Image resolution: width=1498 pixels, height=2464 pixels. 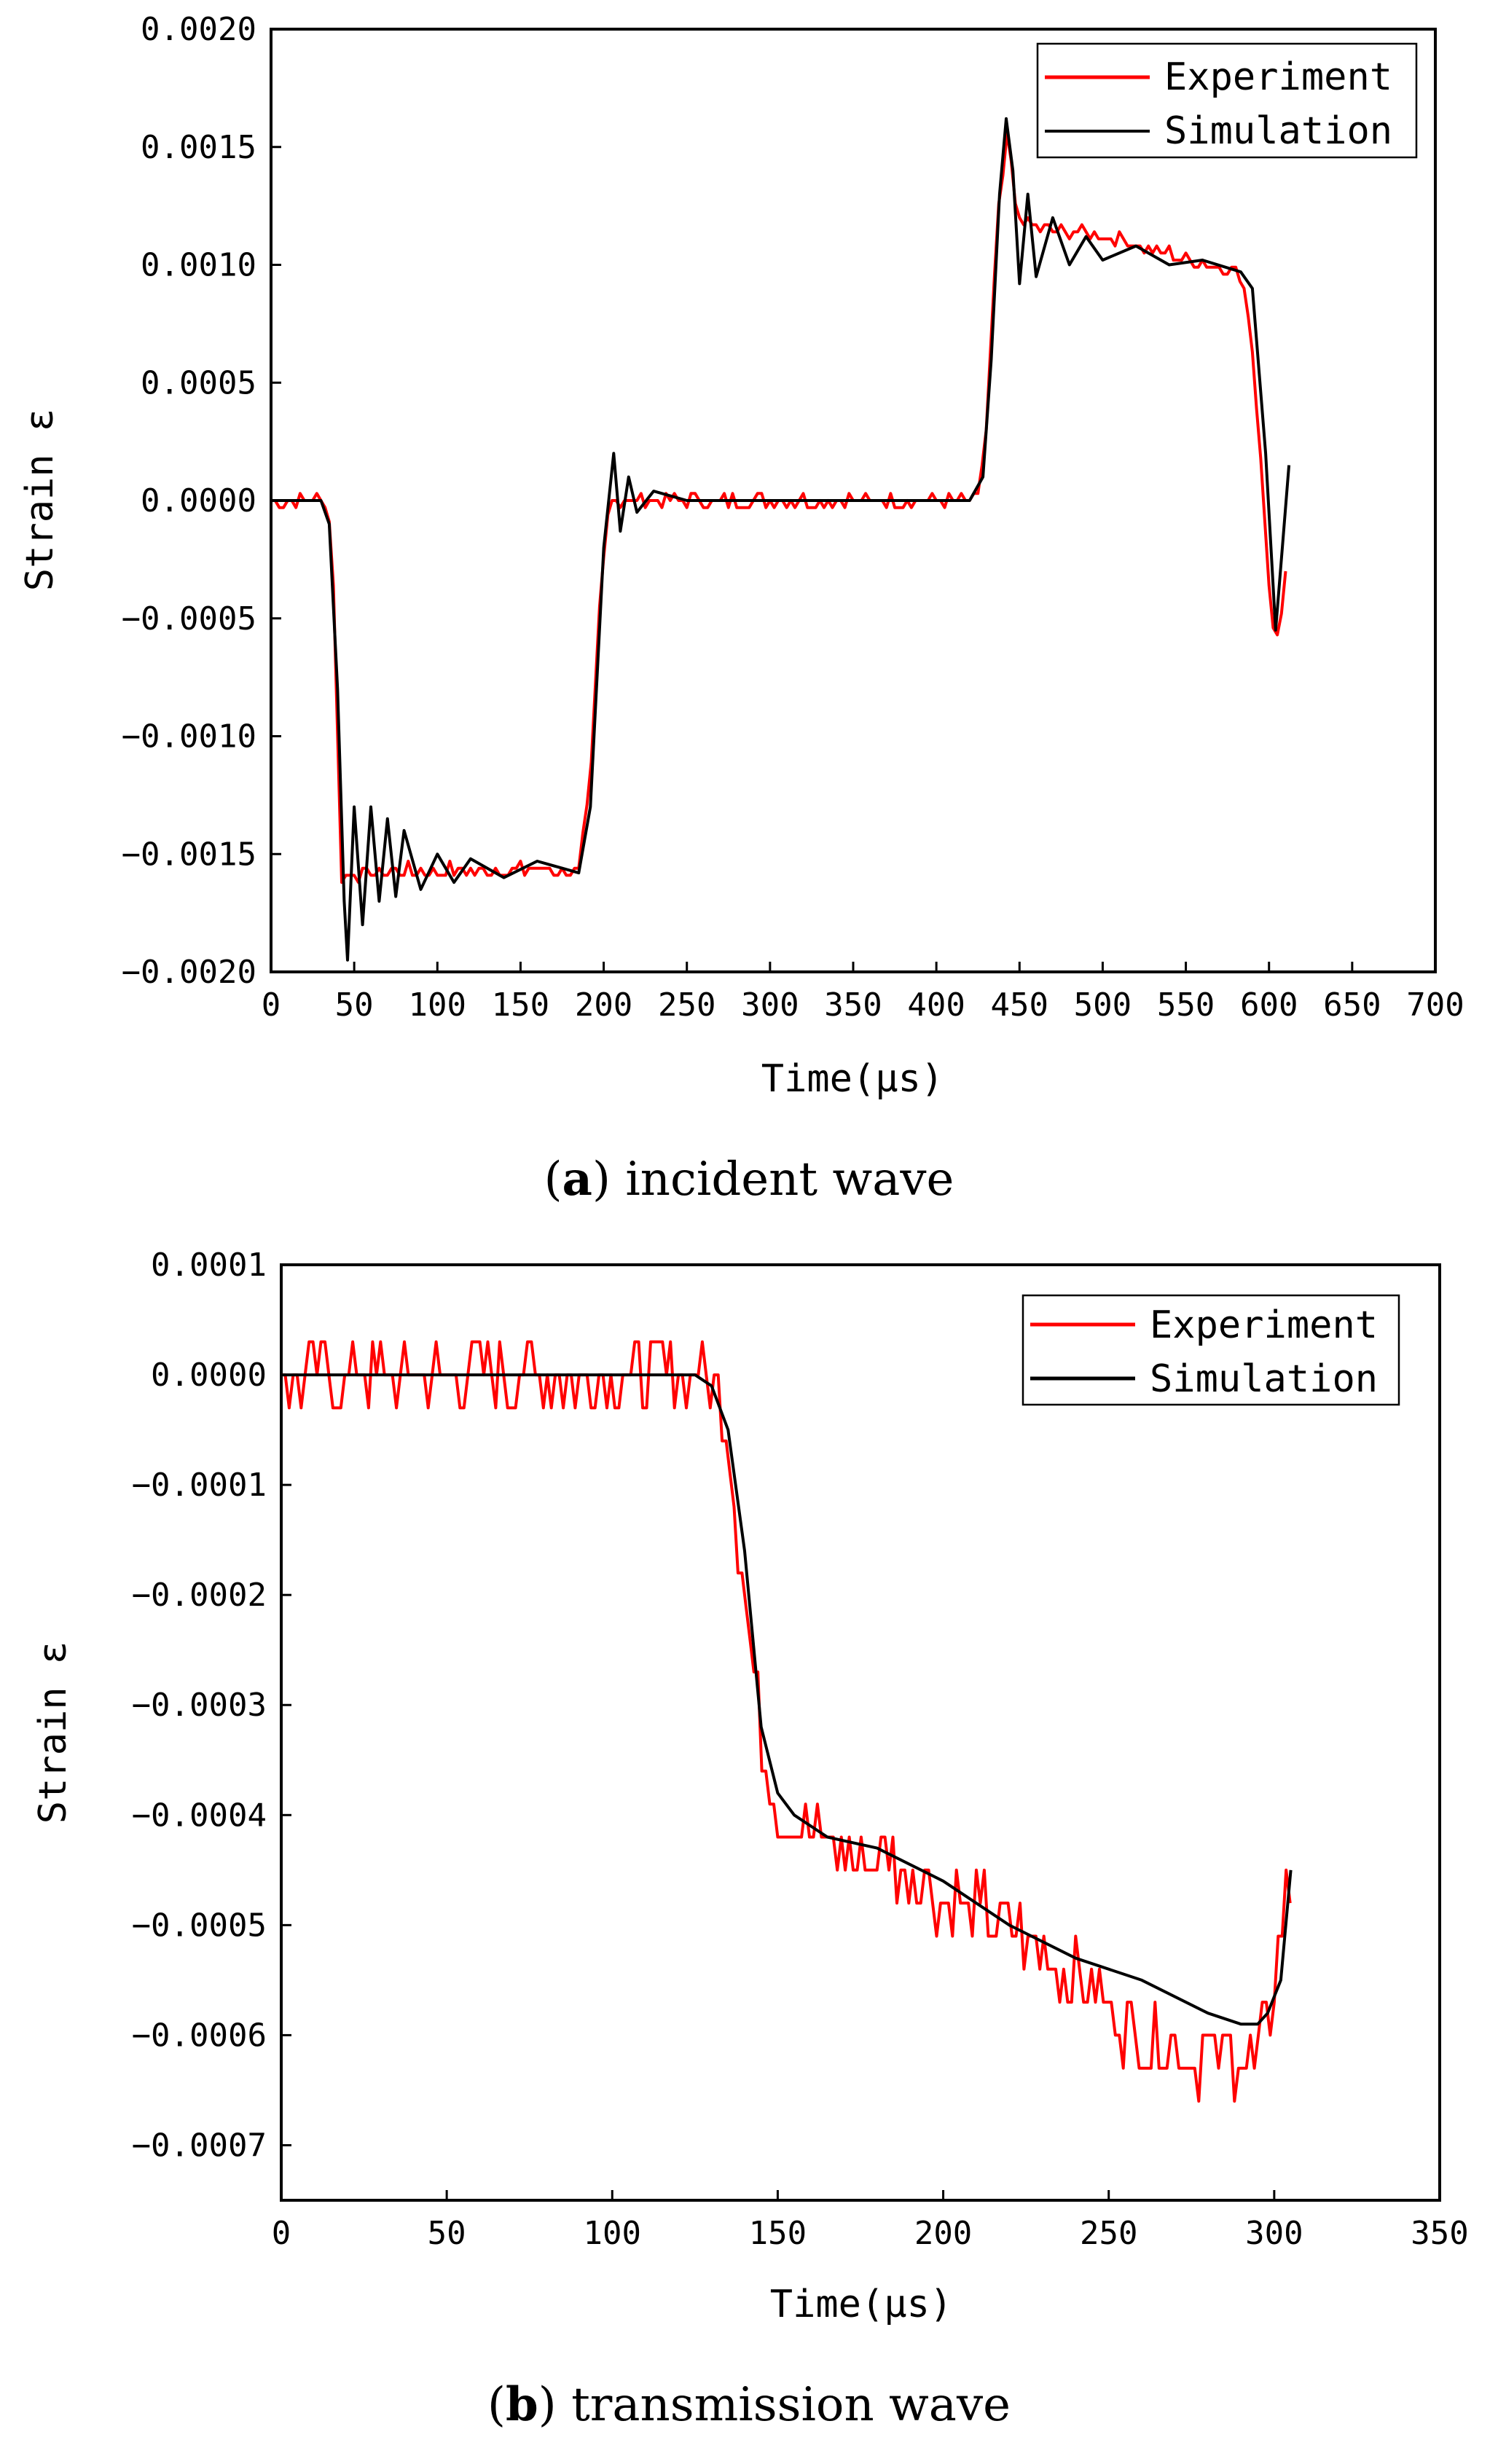 I want to click on y-tick-label: −0.0007, so click(x=199, y=2146).